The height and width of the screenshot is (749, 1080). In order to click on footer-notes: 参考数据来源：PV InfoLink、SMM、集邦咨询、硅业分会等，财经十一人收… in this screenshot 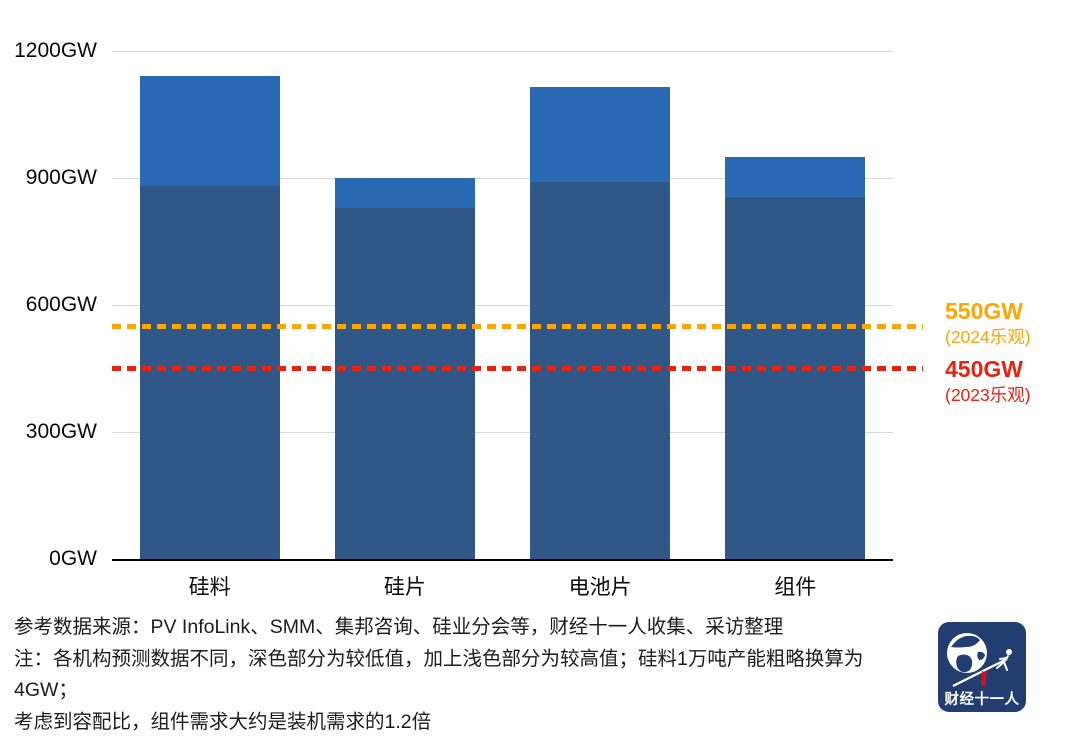, I will do `click(469, 675)`.